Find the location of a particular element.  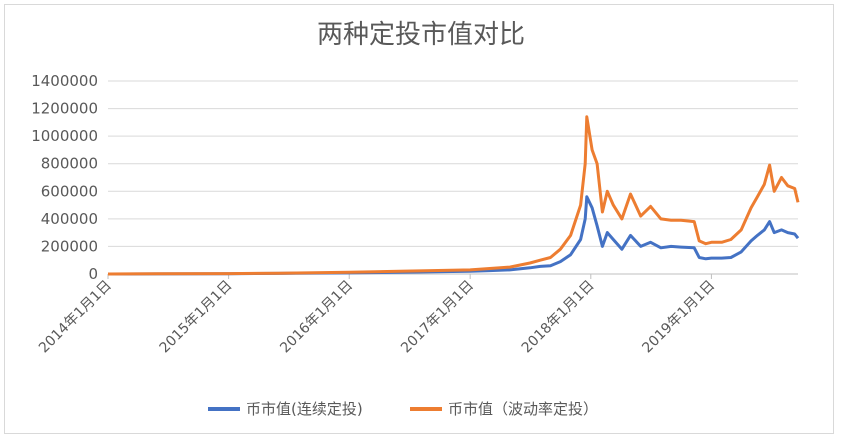

y-tick-label: 0 is located at coordinates (93, 274).